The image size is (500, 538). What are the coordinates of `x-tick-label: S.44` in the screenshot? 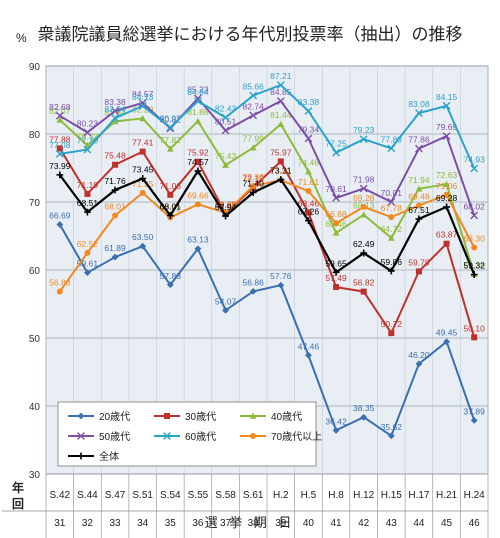 It's located at (87, 495).